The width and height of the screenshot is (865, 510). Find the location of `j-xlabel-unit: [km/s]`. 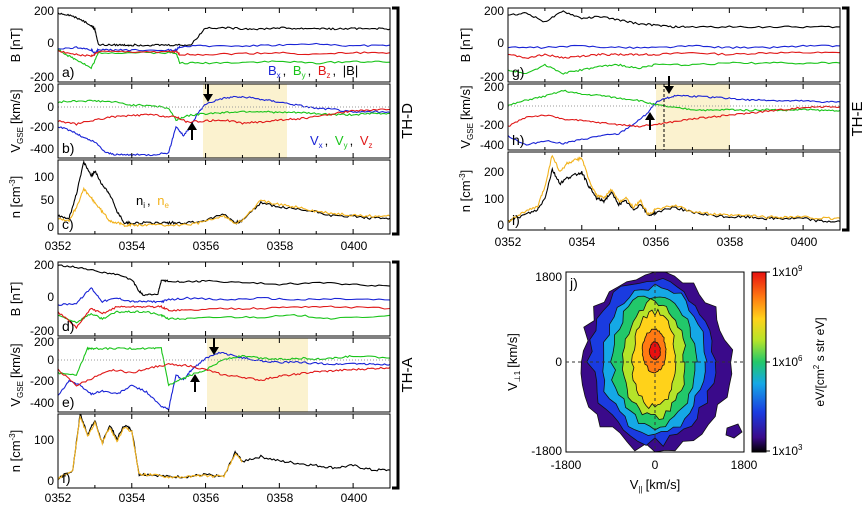

j-xlabel-unit: [km/s] is located at coordinates (663, 484).